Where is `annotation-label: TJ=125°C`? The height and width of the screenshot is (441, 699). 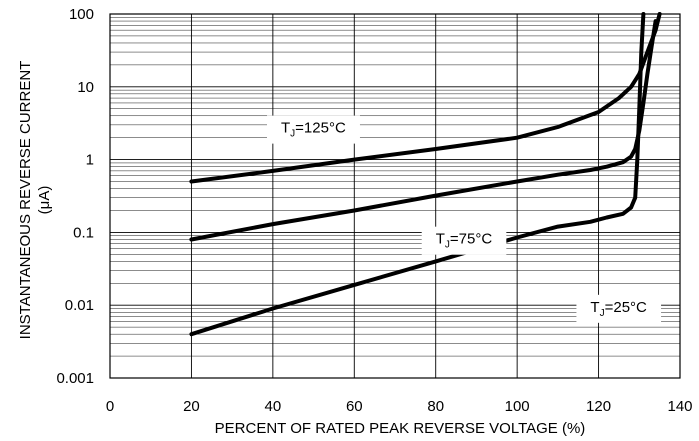 annotation-label: TJ=125°C is located at coordinates (313, 130).